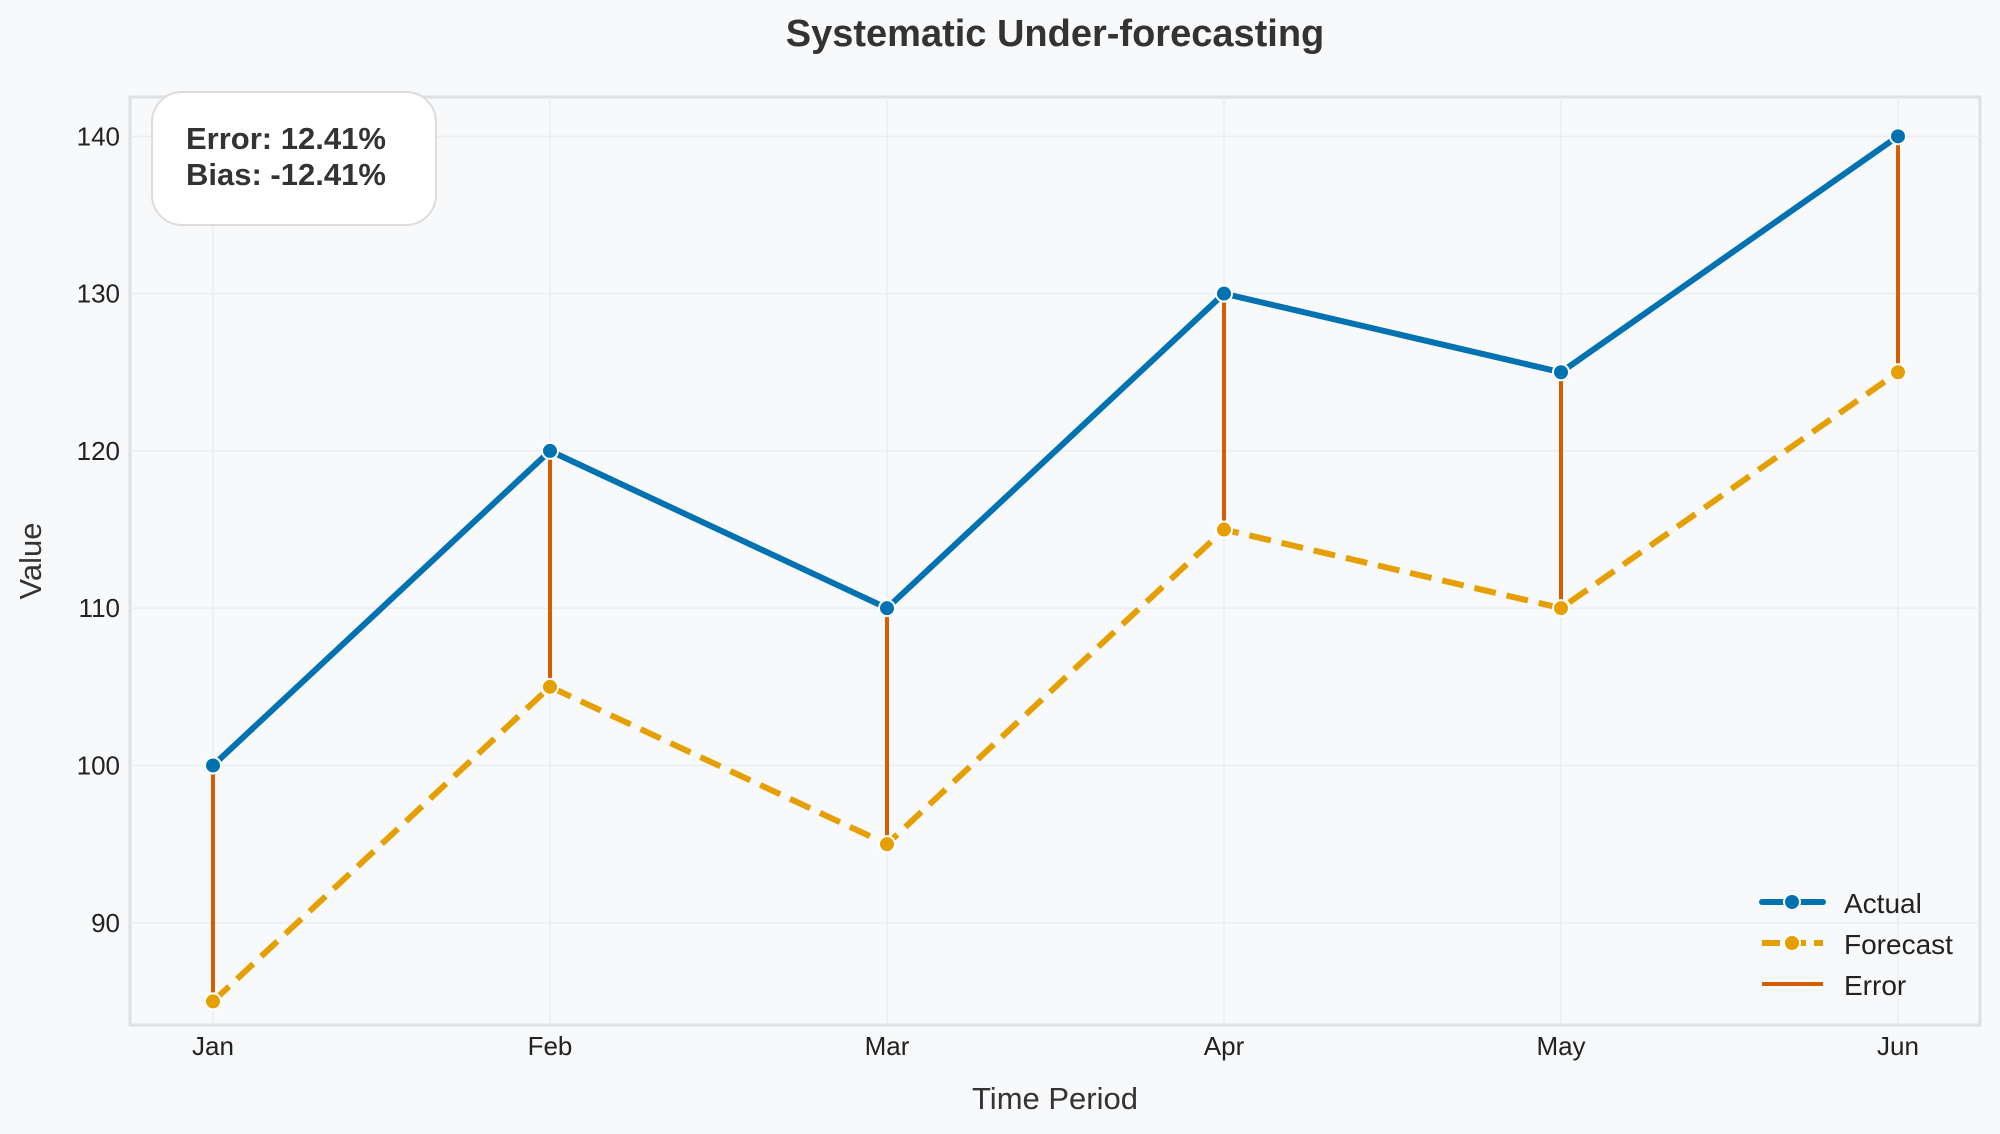  What do you see at coordinates (98, 294) in the screenshot?
I see `y-tick-label: 130` at bounding box center [98, 294].